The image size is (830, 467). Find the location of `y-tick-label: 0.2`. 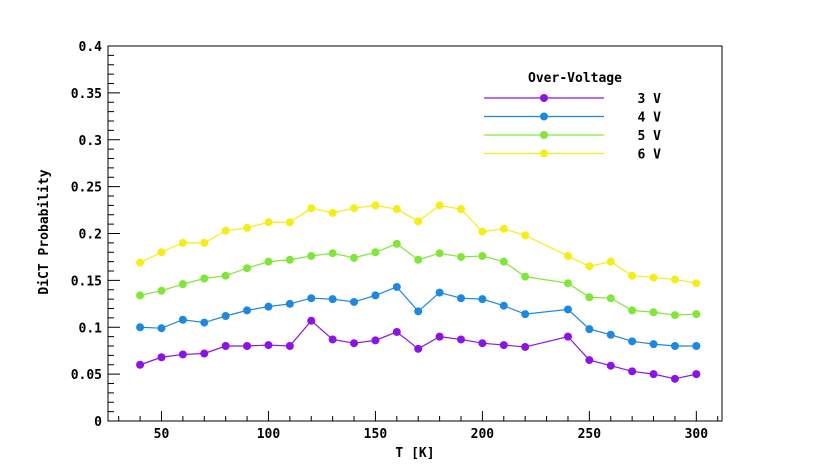

y-tick-label: 0.2 is located at coordinates (90, 235).